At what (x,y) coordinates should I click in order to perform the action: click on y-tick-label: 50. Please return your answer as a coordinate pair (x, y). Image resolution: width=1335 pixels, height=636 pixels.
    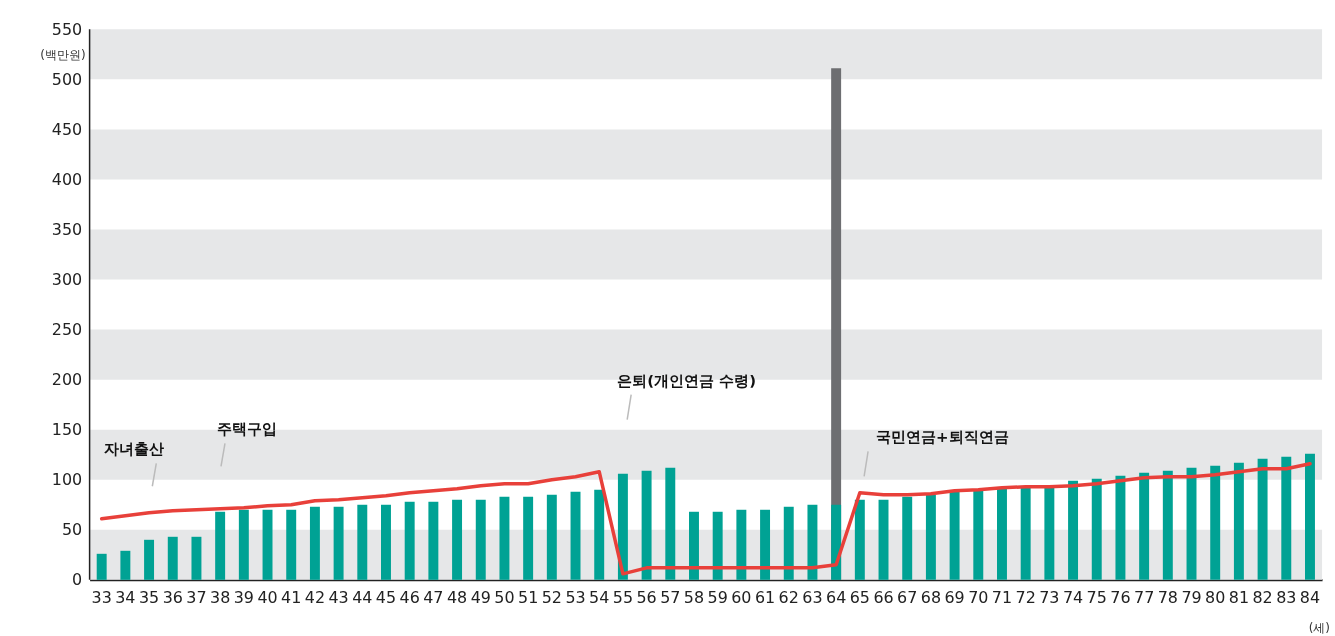
    Looking at the image, I should click on (72, 530).